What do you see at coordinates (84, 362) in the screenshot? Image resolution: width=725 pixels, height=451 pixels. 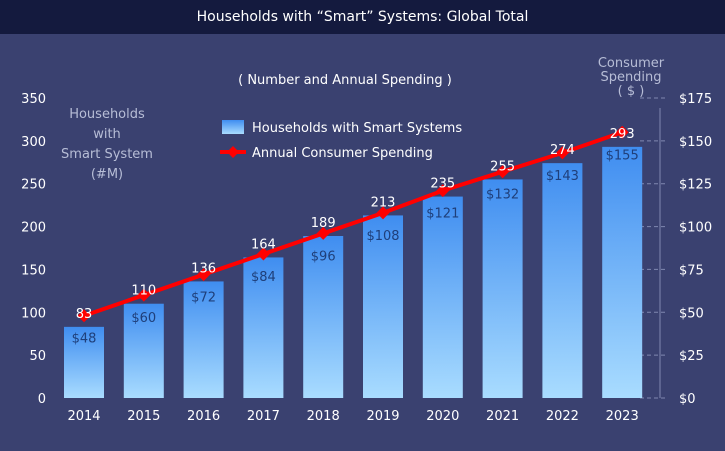 I see `bar-2014` at bounding box center [84, 362].